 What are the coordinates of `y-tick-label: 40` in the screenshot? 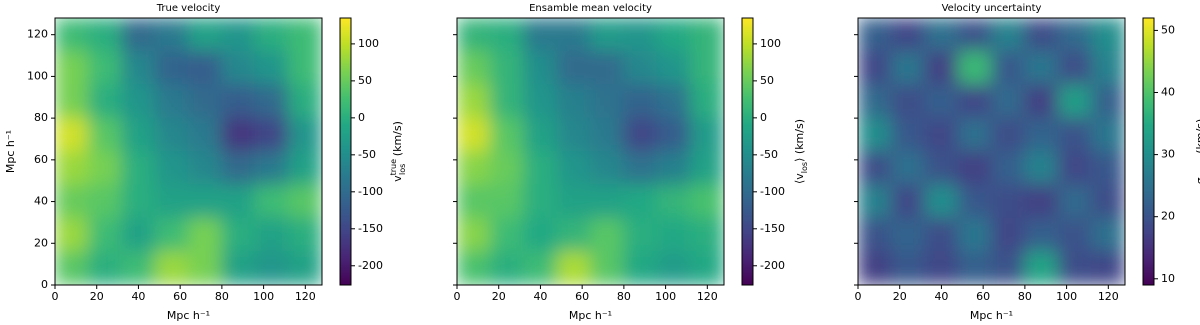 It's located at (41, 201).